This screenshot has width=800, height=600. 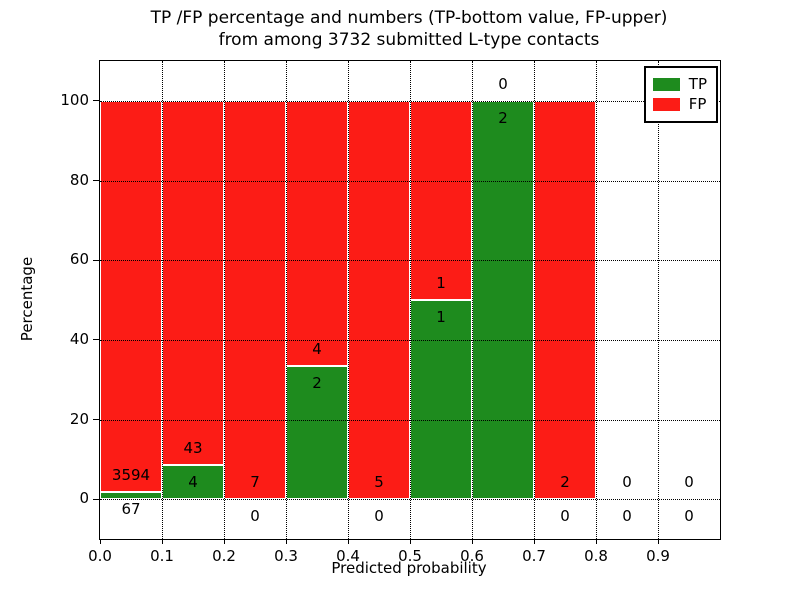 I want to click on x-tick-label: 0.7, so click(x=534, y=556).